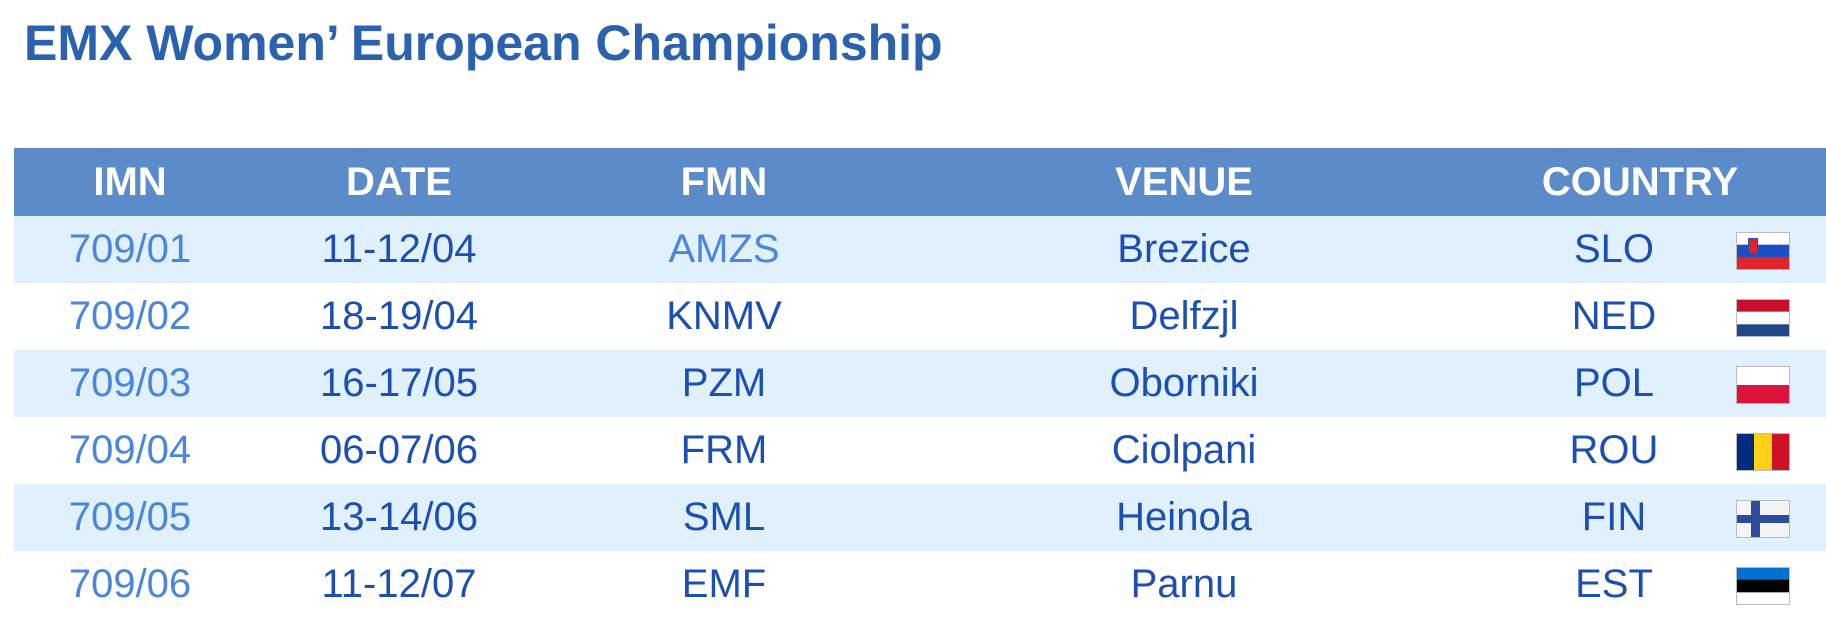 The height and width of the screenshot is (632, 1826). What do you see at coordinates (399, 450) in the screenshot?
I see `date-cell: 06-07/06` at bounding box center [399, 450].